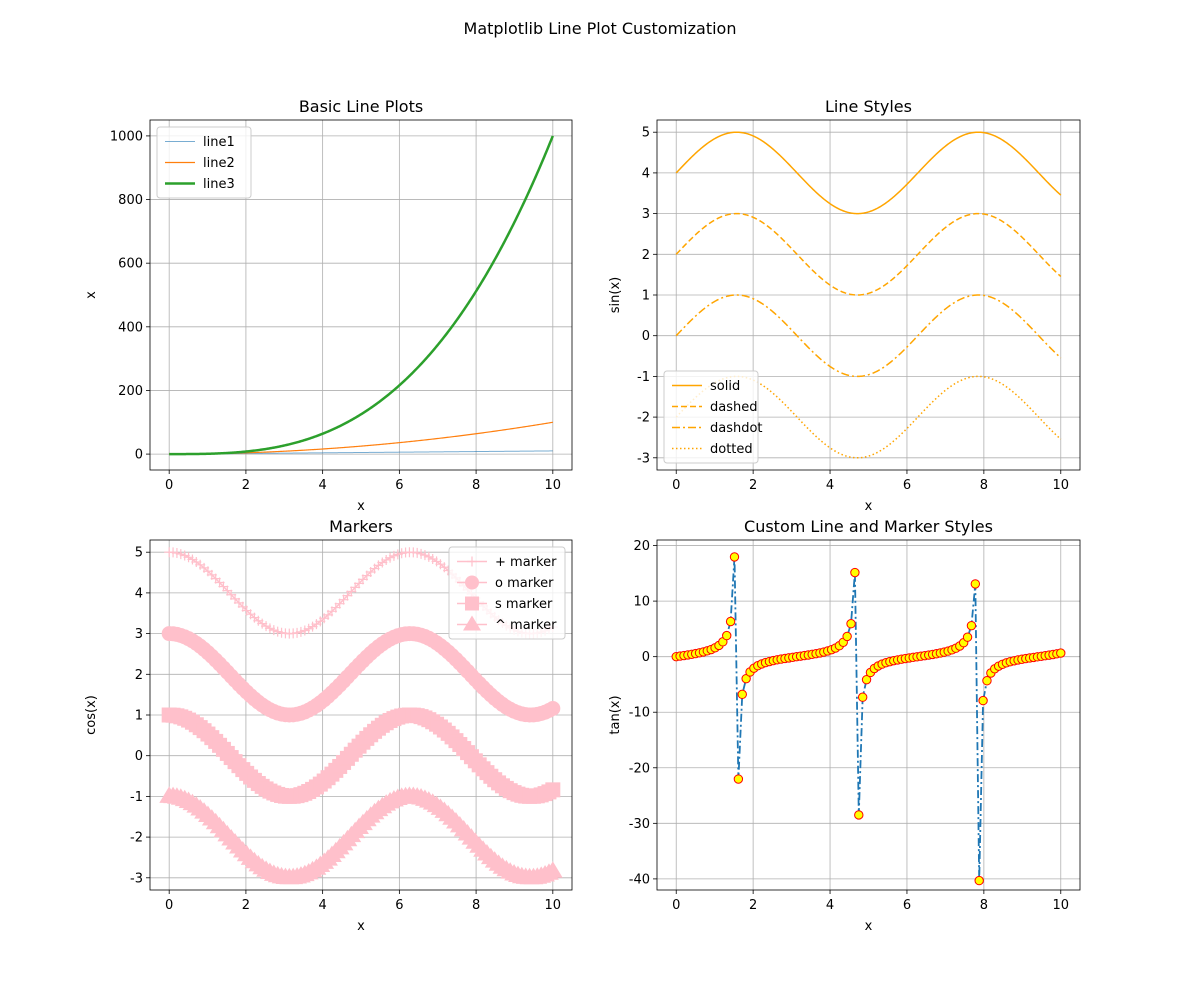  What do you see at coordinates (641, 602) in the screenshot?
I see `y-tick-label: 10` at bounding box center [641, 602].